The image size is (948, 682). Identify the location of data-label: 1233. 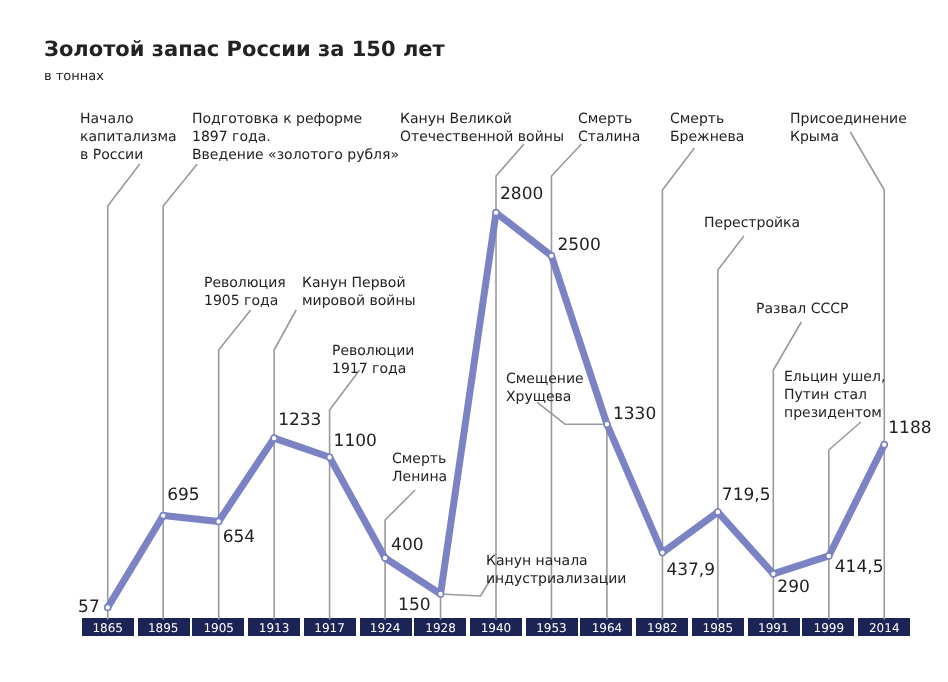
(300, 420).